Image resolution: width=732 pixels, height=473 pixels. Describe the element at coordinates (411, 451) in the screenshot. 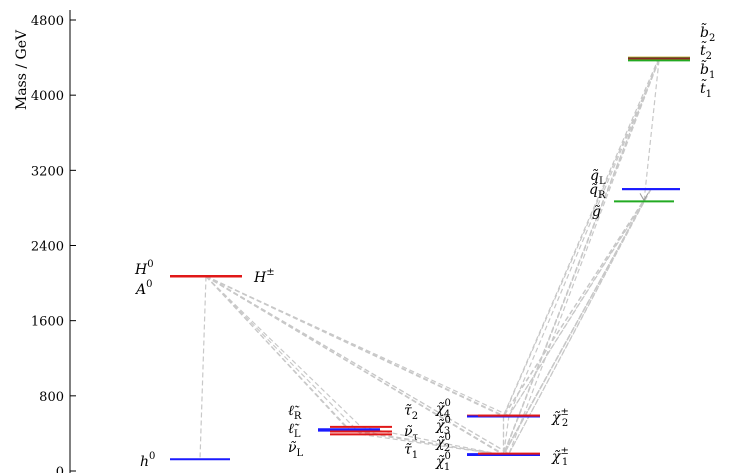

I see `particle-label-tau1: τ̃1` at that location.